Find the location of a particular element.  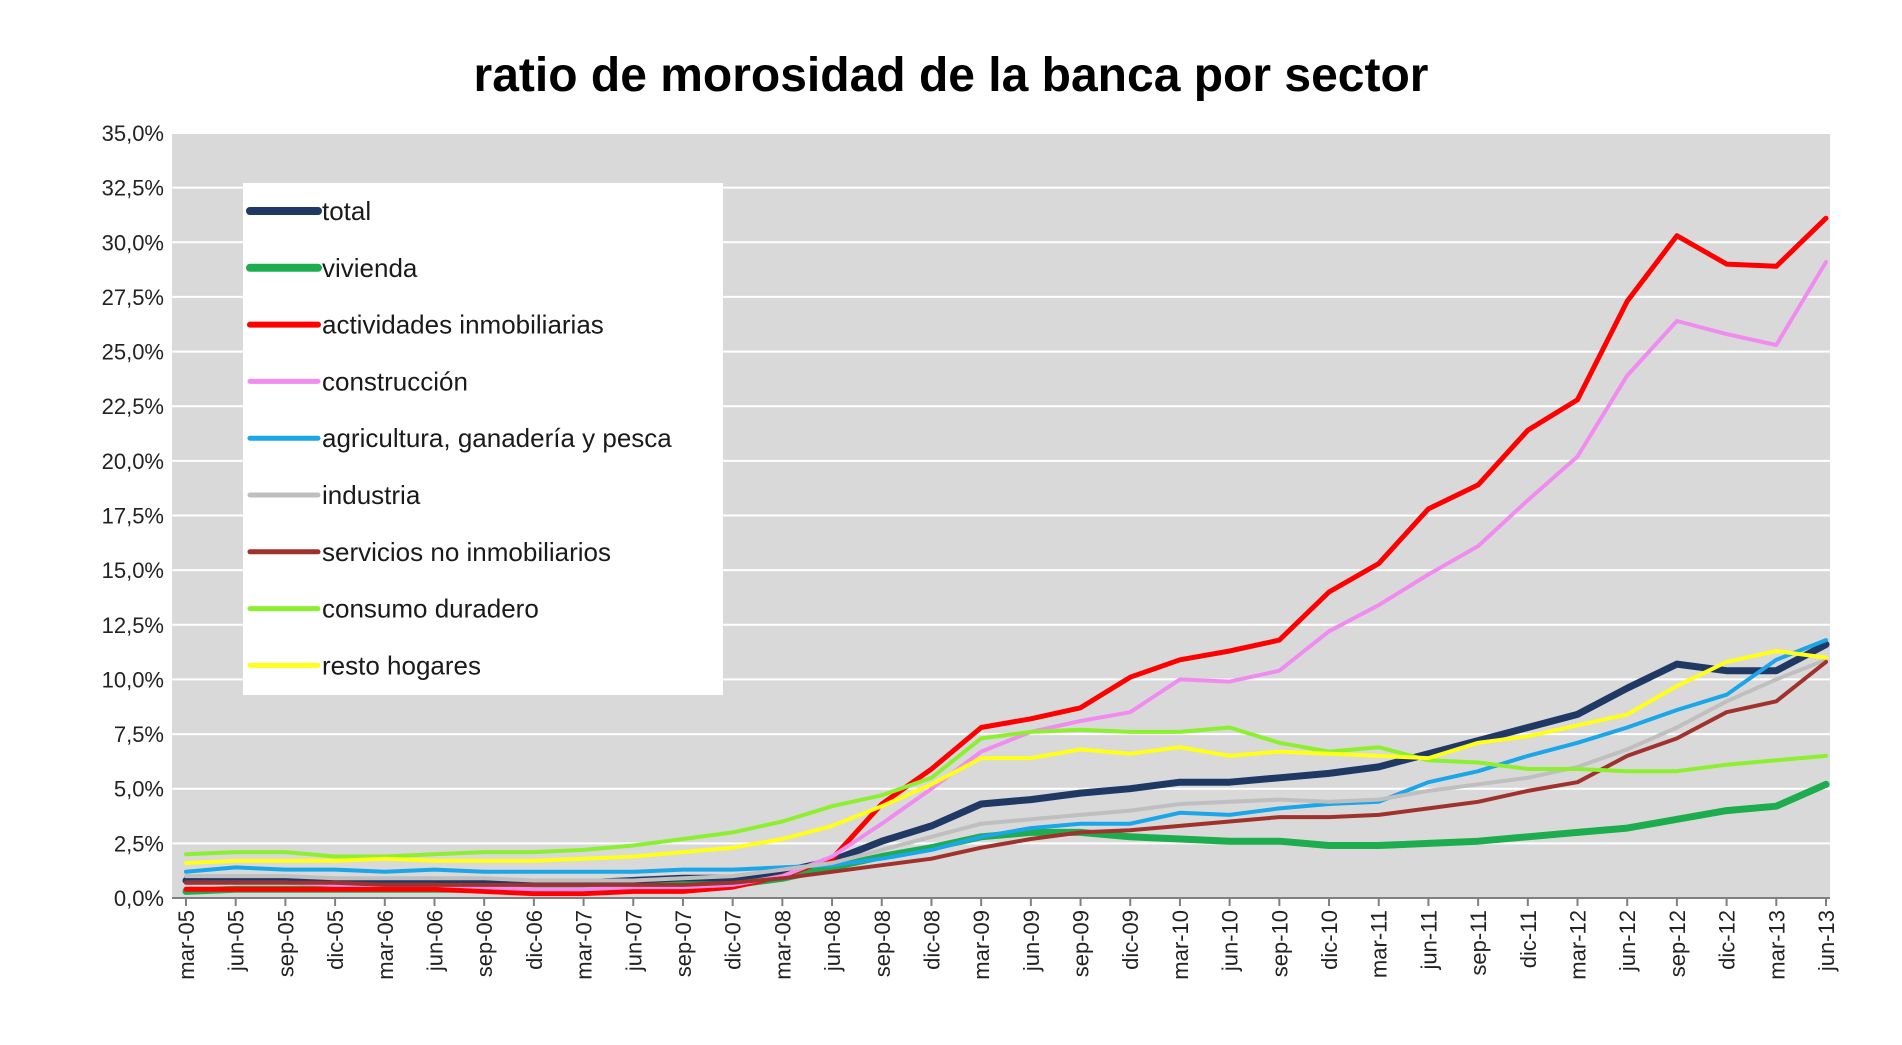

y-tick-label: 7,5% is located at coordinates (139, 734).